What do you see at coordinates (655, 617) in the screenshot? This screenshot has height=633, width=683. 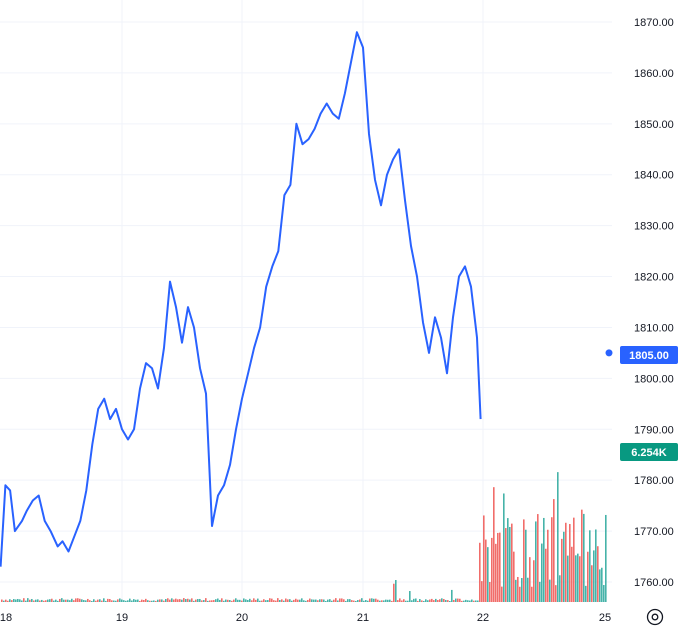 I see `settings-gear-icon` at bounding box center [655, 617].